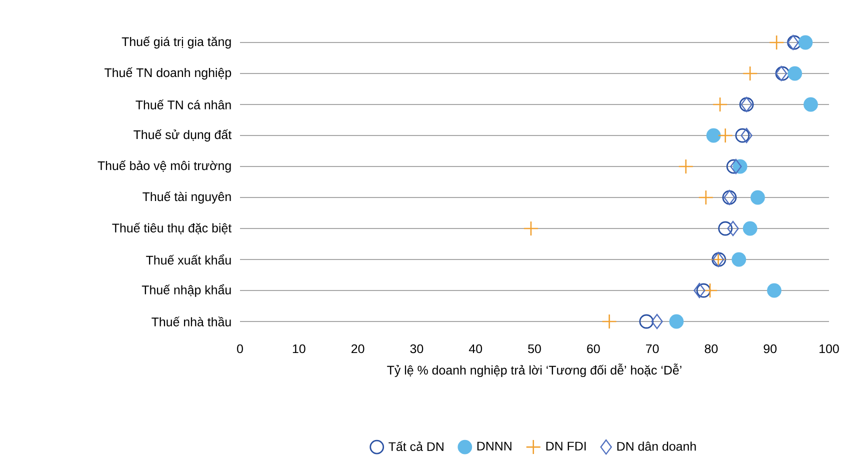  Describe the element at coordinates (534, 349) in the screenshot. I see `x-tick-label: 50` at that location.